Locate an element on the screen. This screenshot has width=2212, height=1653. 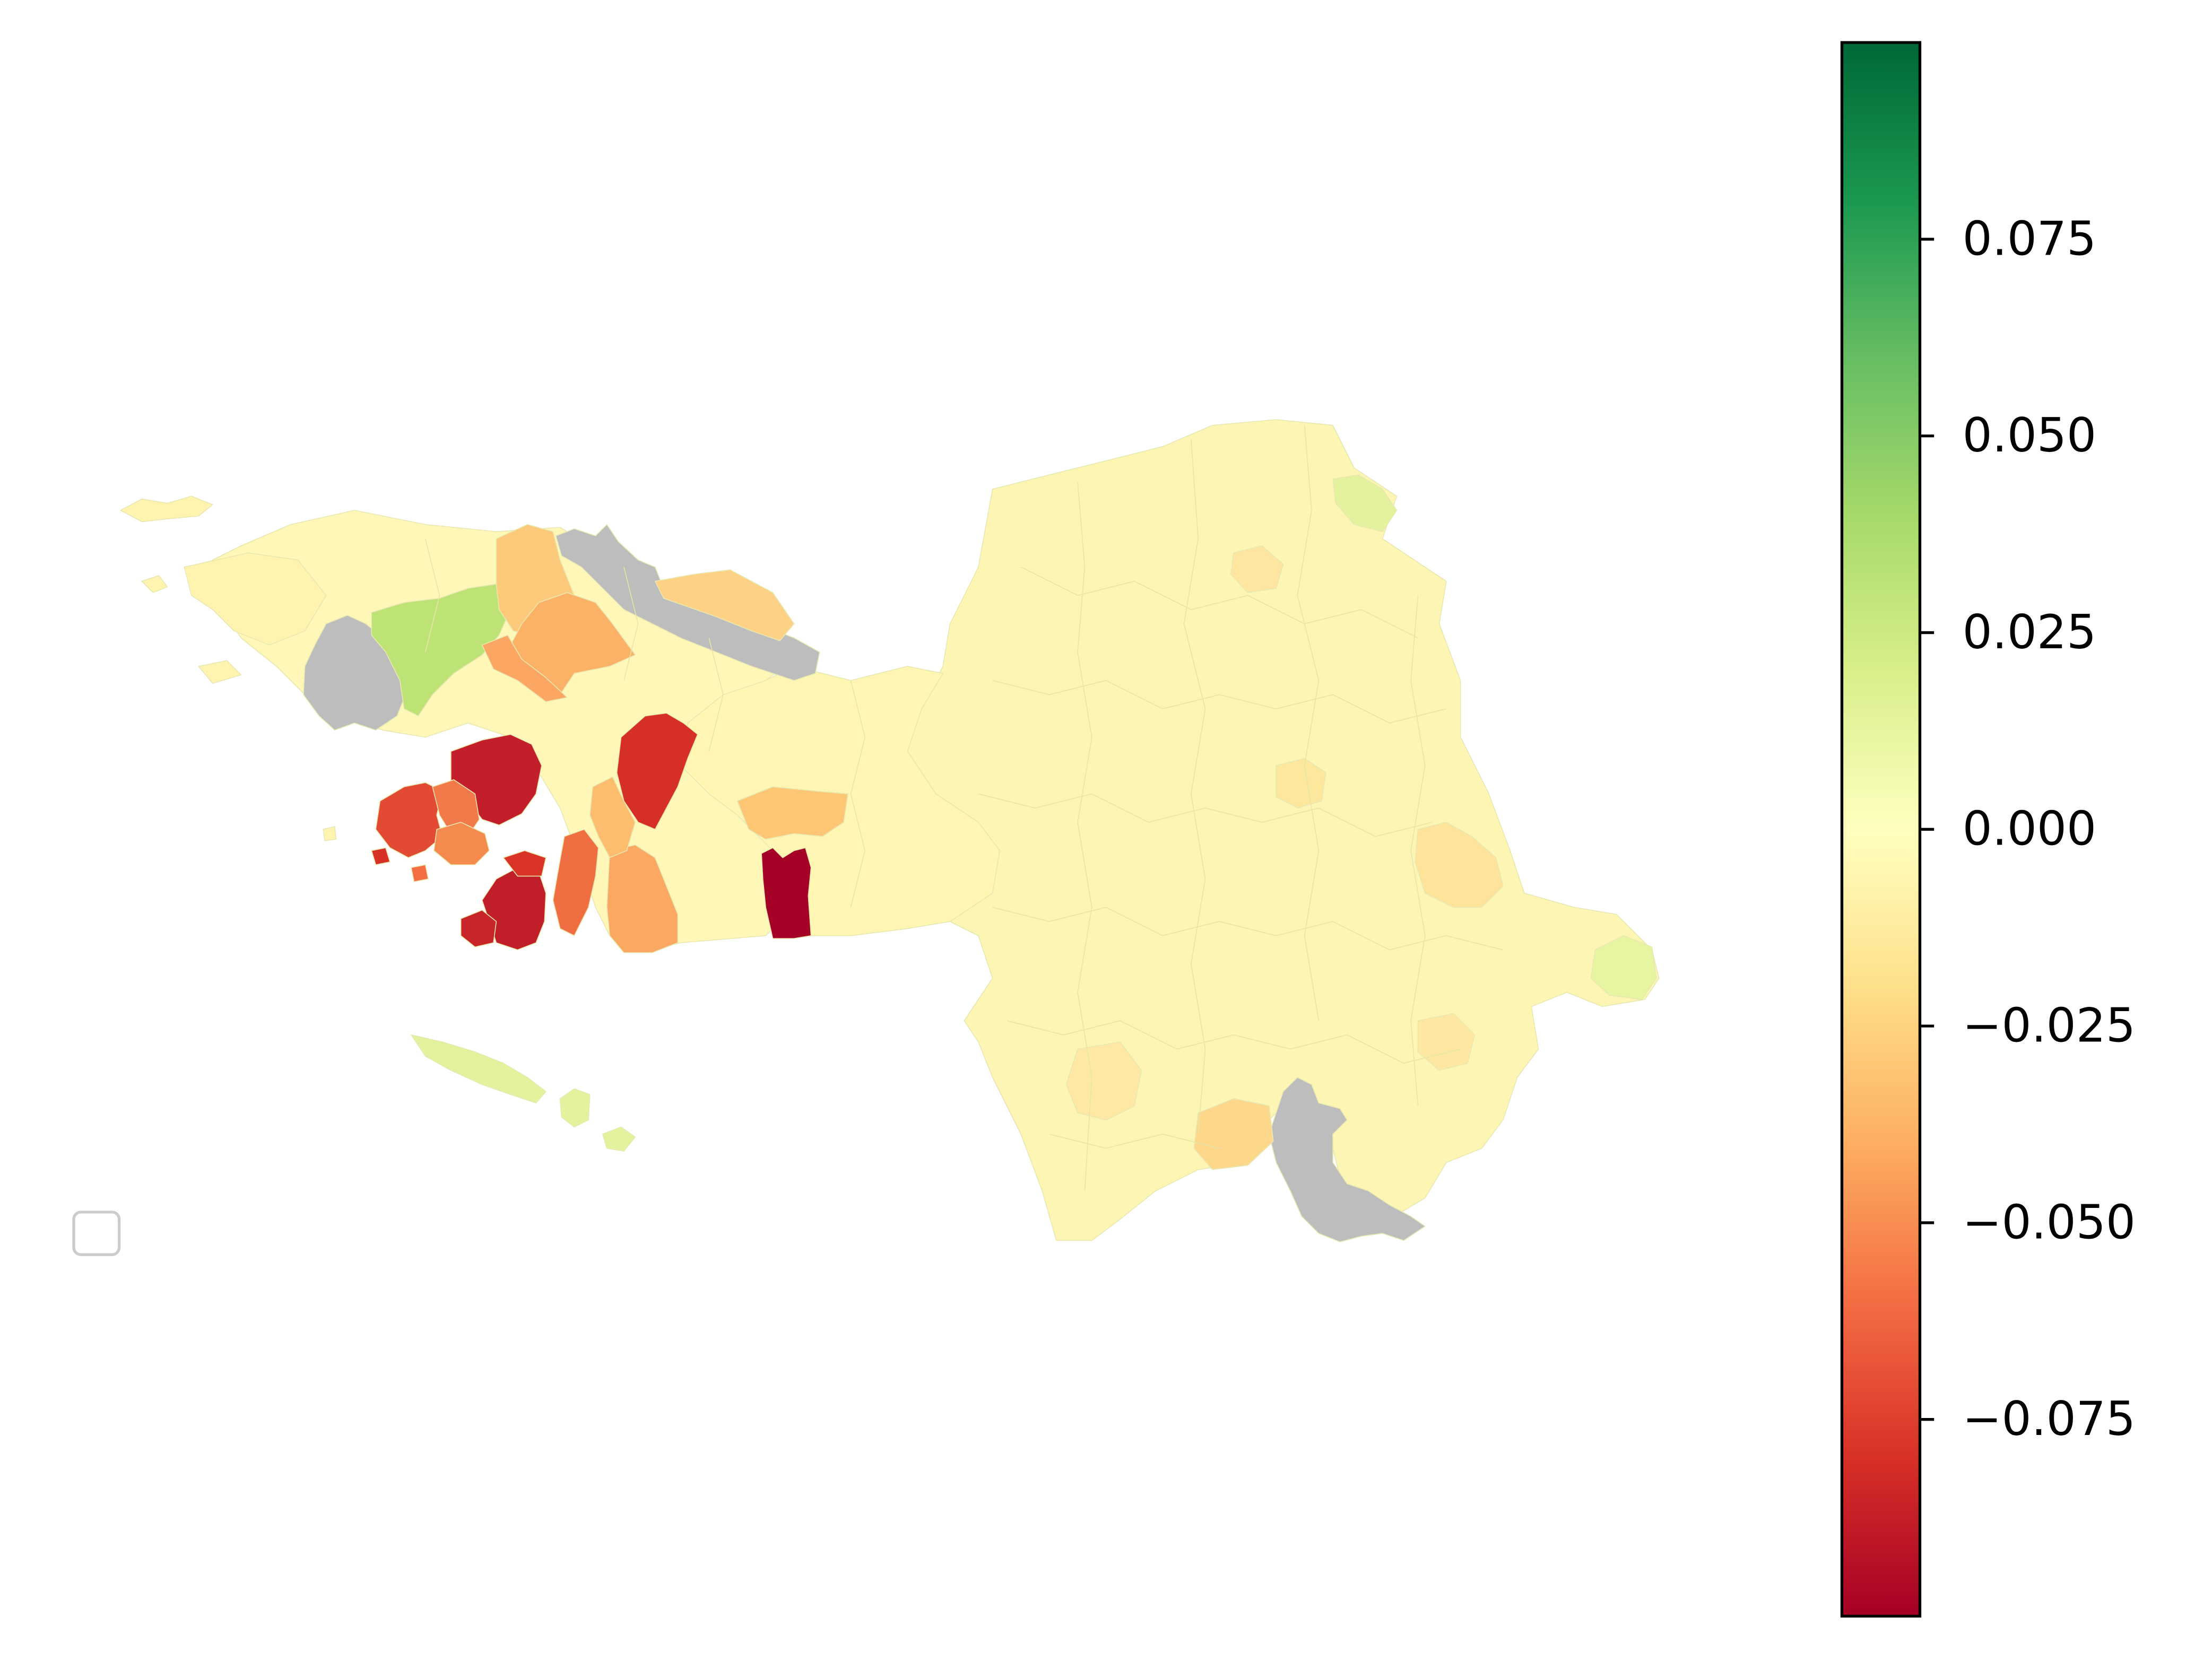
colorbar-tick-label: 0.025 is located at coordinates (2029, 632).